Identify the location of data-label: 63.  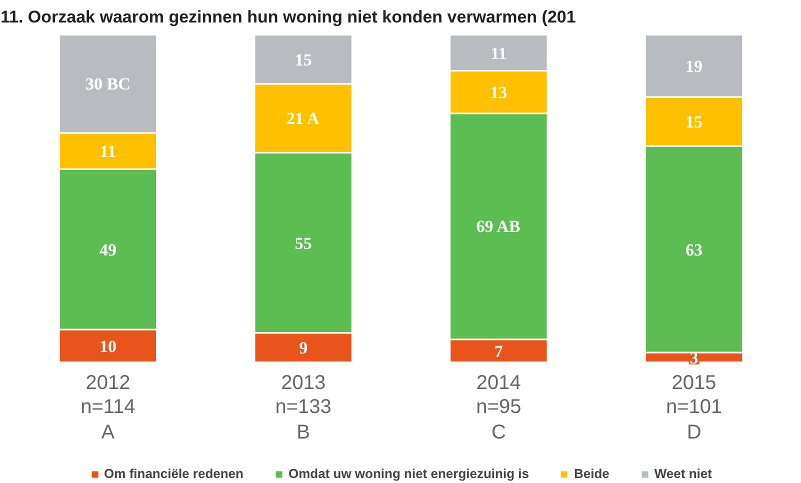
(694, 250).